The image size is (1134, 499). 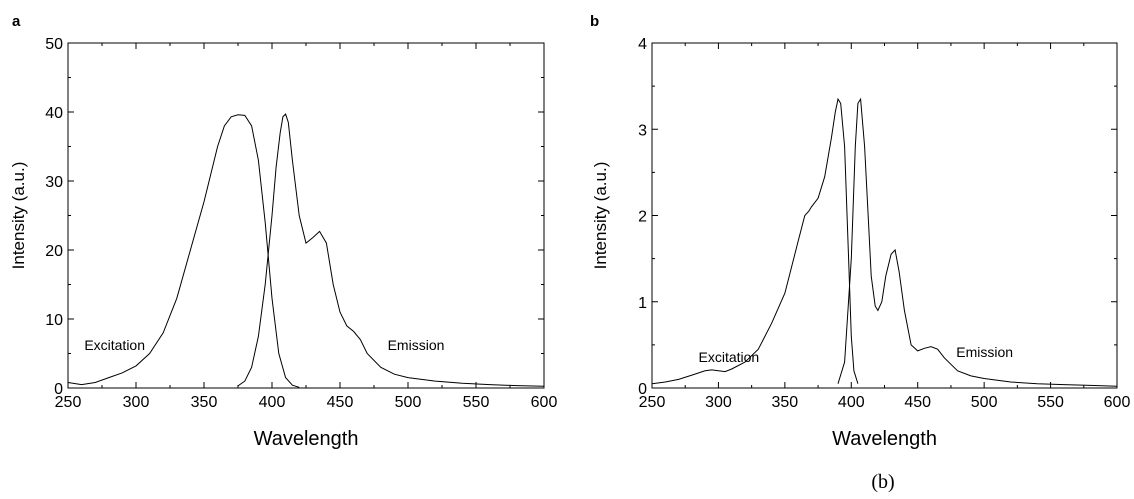 I want to click on y-tick-label: 30, so click(x=54, y=182).